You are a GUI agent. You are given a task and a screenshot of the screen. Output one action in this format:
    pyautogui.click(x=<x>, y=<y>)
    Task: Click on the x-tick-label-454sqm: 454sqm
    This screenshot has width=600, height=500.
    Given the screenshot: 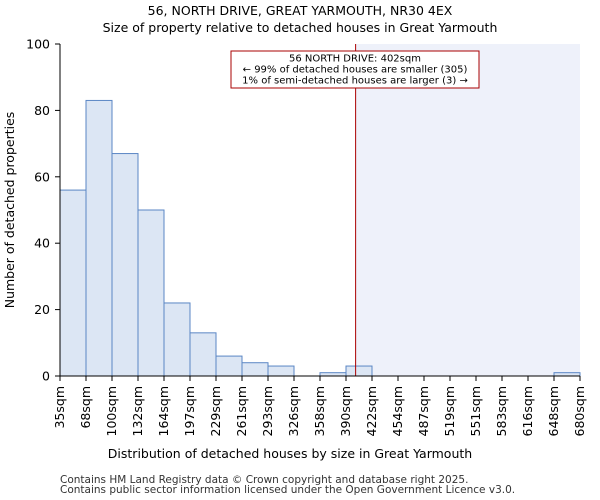 What is the action you would take?
    pyautogui.click(x=397, y=411)
    